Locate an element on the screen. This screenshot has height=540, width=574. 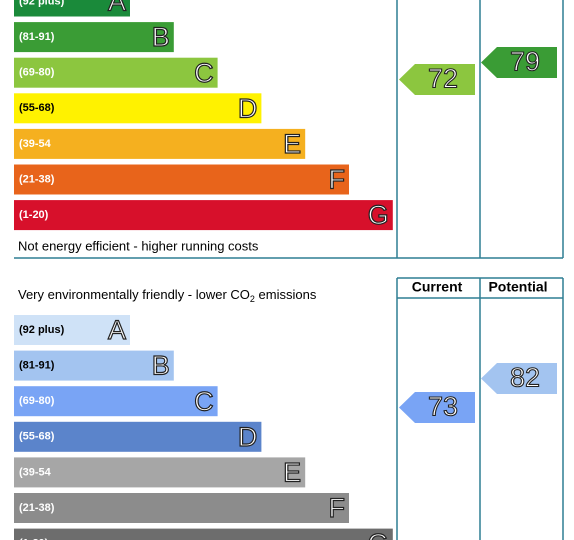
rating-value: 73 is located at coordinates (443, 407).